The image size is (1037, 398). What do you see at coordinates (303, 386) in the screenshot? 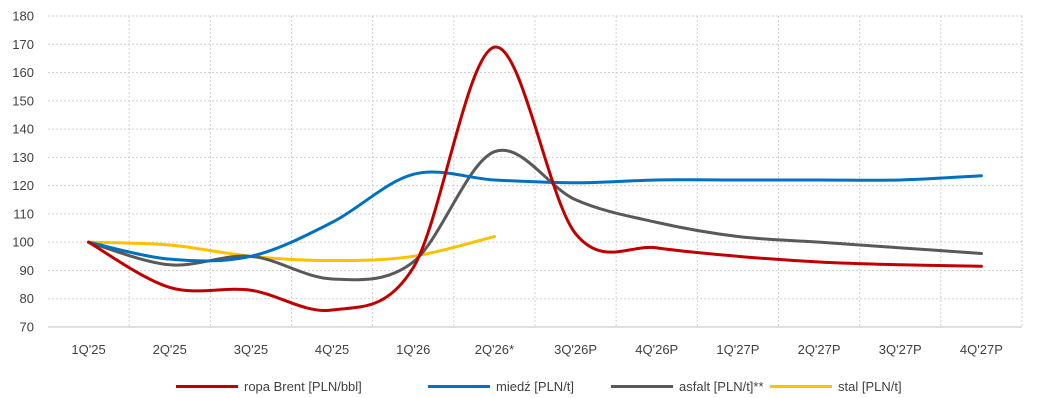
I see `legend-label: ropa Brent [PLN/bbl]` at bounding box center [303, 386].